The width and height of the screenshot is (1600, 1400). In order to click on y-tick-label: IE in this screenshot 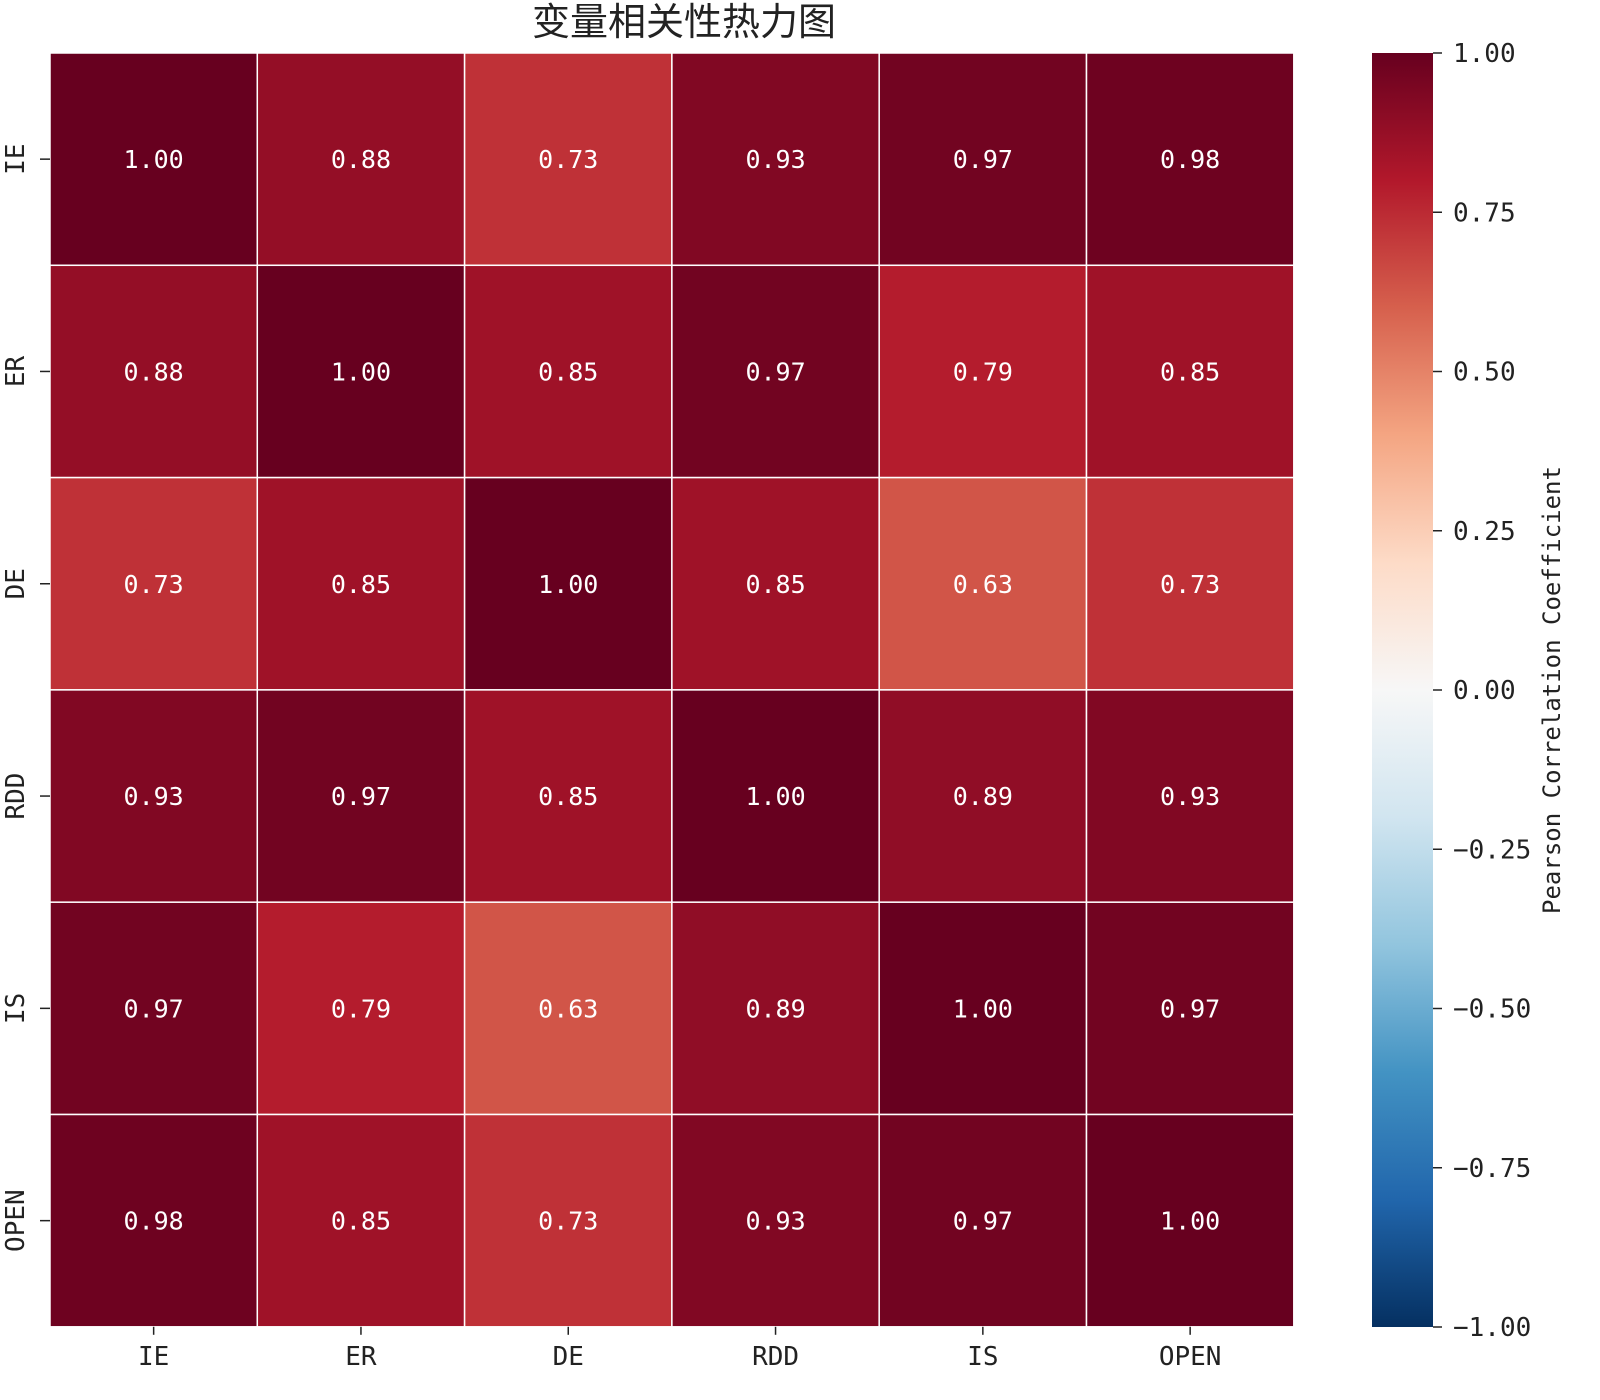, I will do `click(16, 158)`.